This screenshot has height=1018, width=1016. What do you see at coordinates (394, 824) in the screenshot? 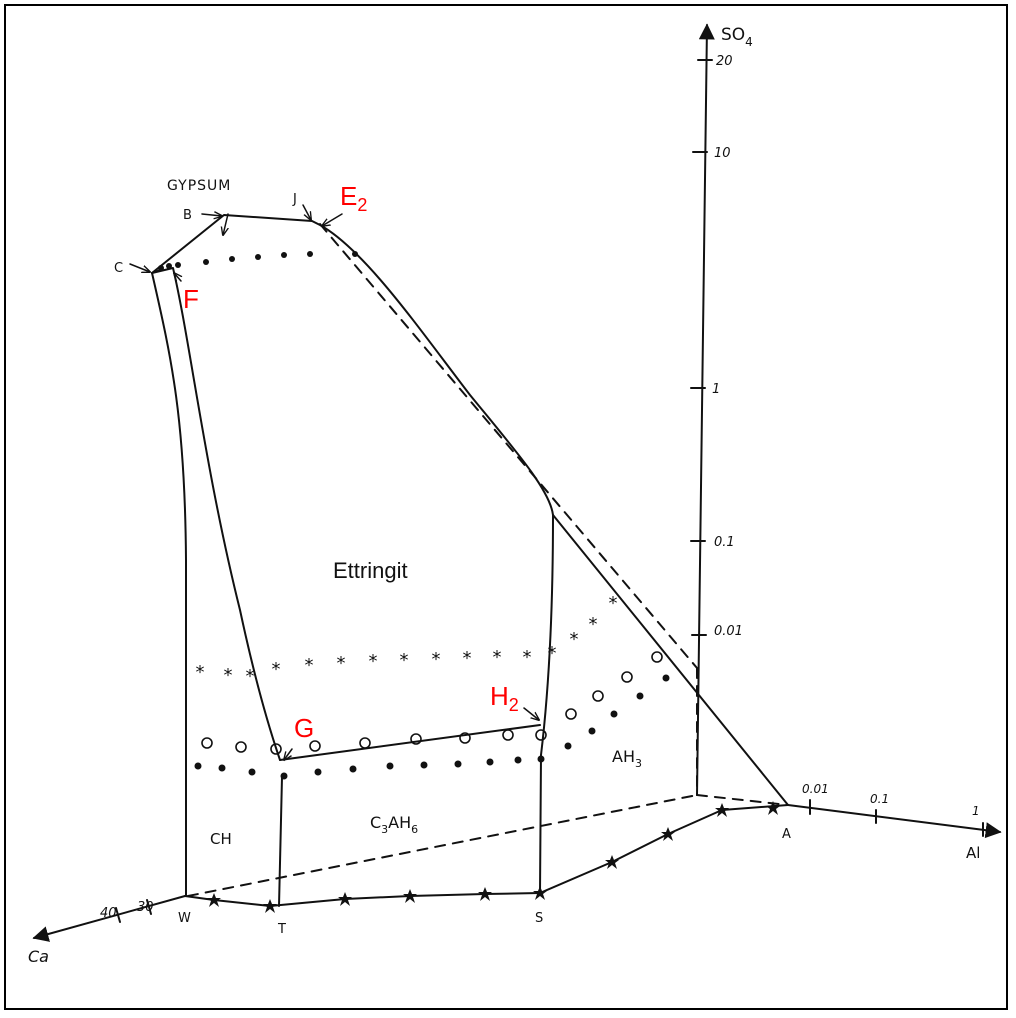
I see `c3ah6-label: C3AH6` at bounding box center [394, 824].